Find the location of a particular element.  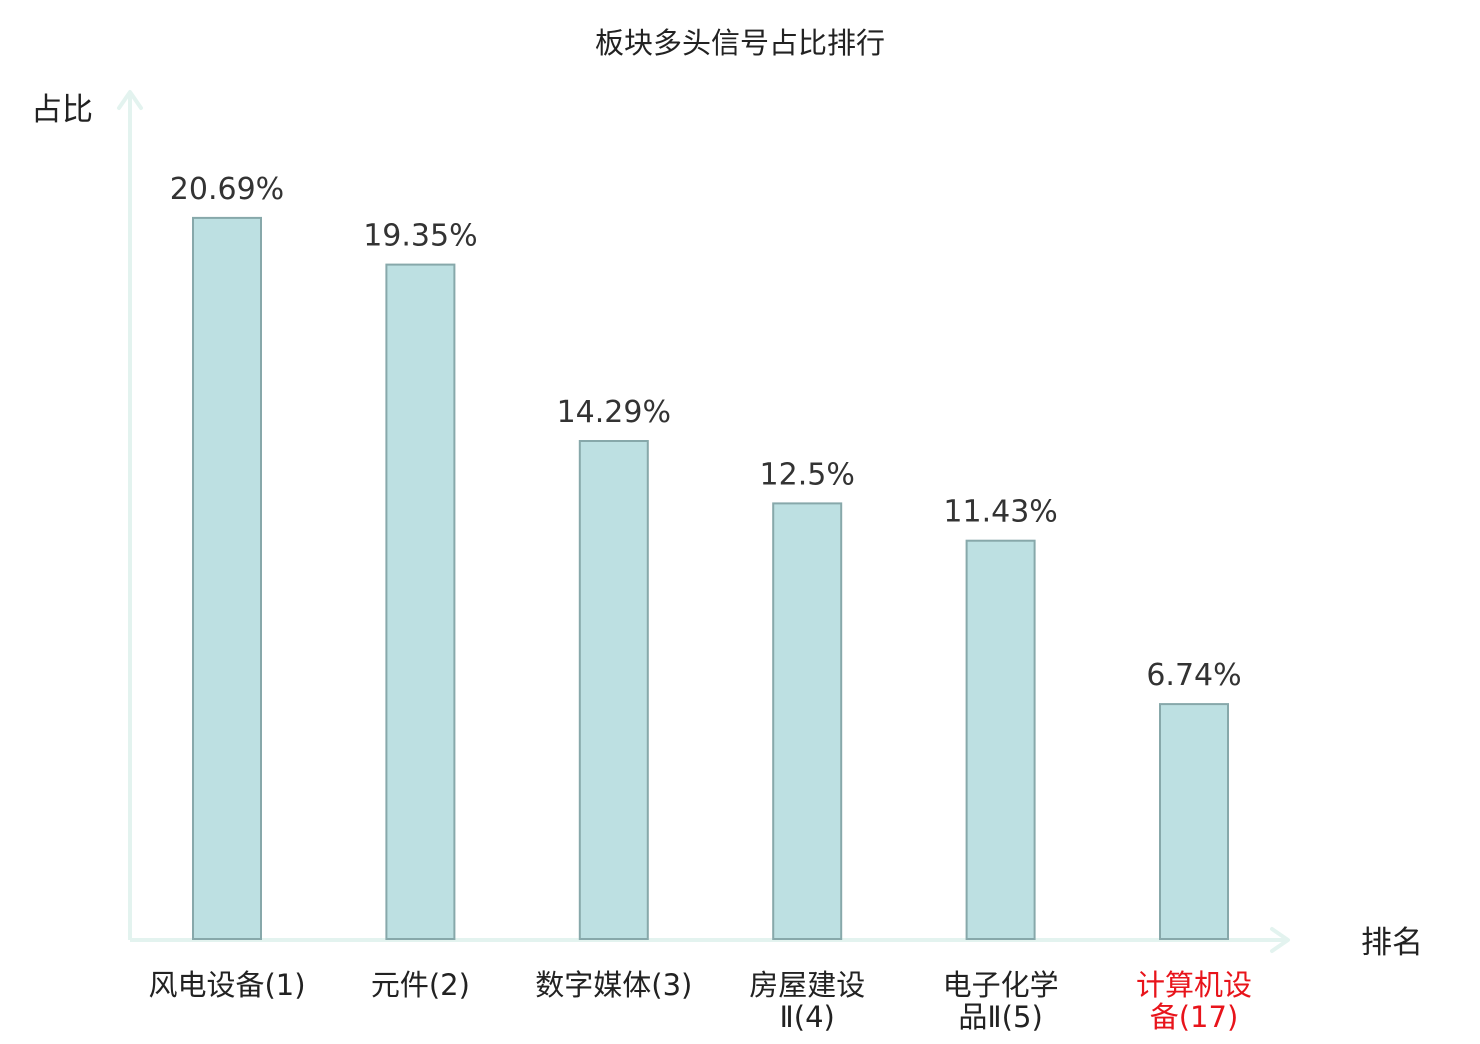

x-tick-label-line: Ⅱ(4) is located at coordinates (807, 1017).